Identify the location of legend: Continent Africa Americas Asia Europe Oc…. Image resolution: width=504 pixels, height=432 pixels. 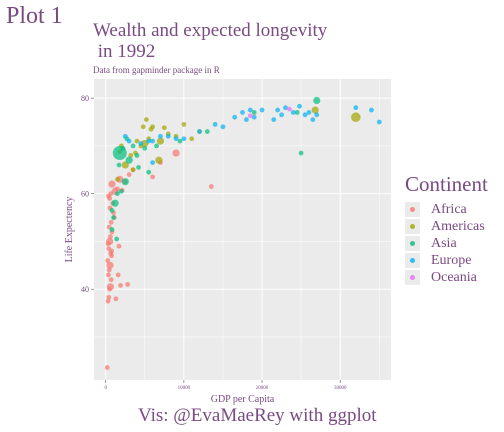
(446, 229).